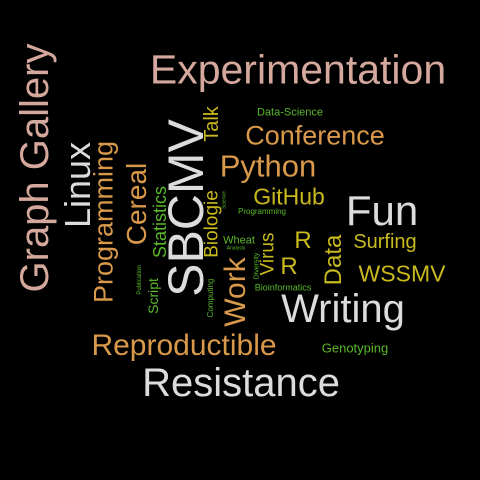 The height and width of the screenshot is (480, 480). What do you see at coordinates (315, 135) in the screenshot?
I see `word-conference: Conference` at bounding box center [315, 135].